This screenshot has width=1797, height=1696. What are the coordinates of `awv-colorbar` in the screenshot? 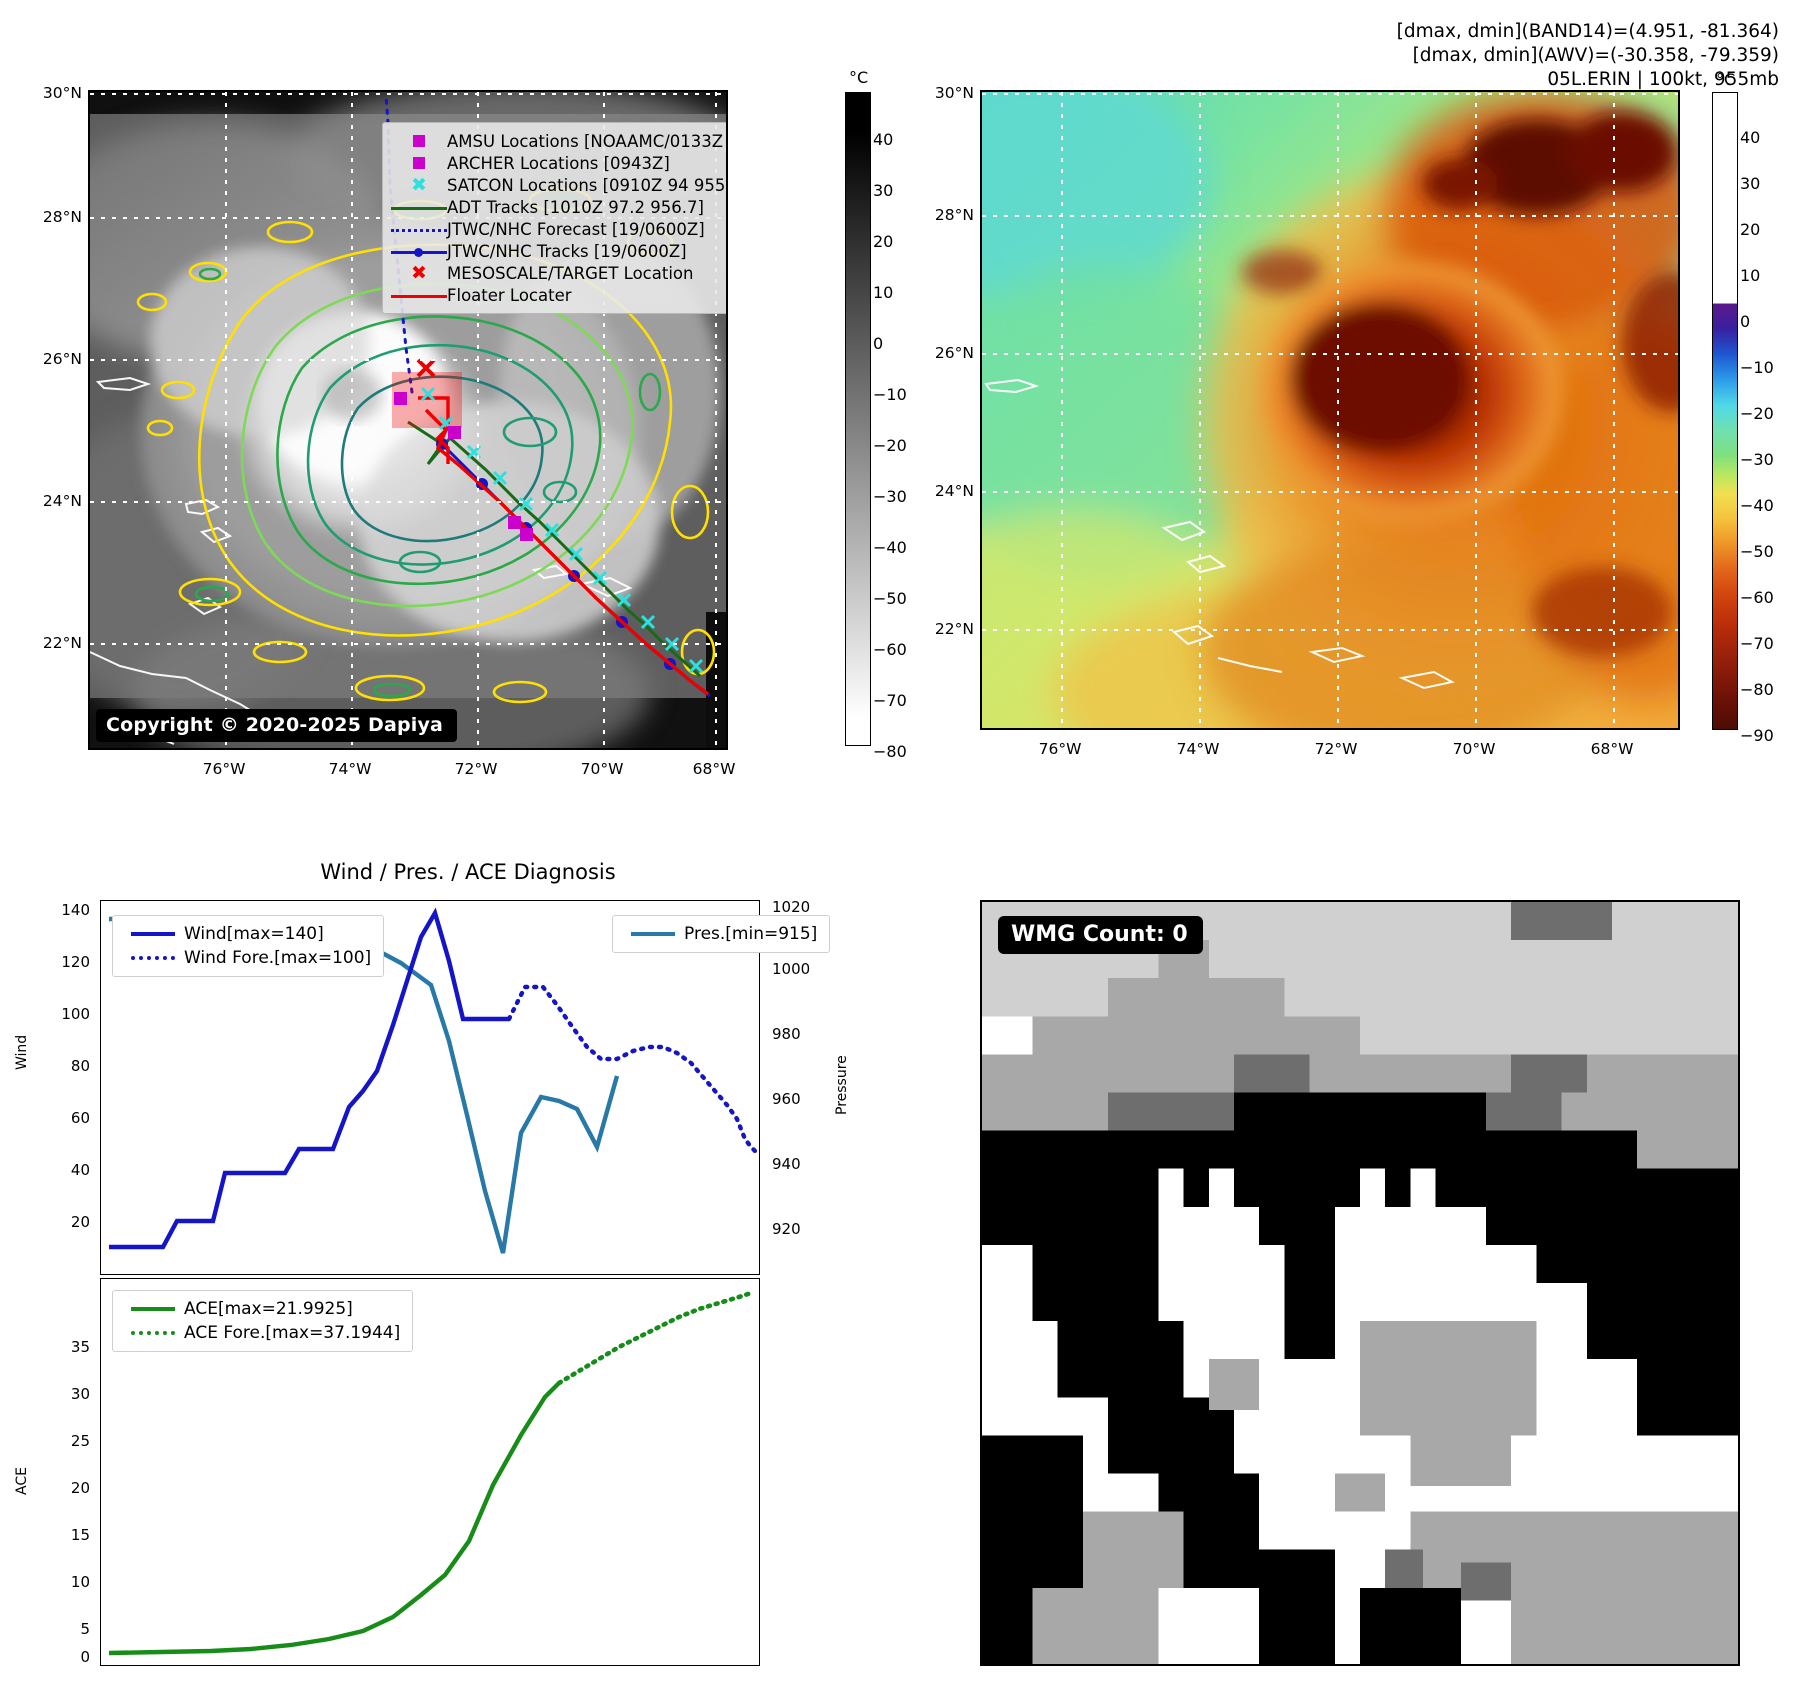 It's located at (1725, 411).